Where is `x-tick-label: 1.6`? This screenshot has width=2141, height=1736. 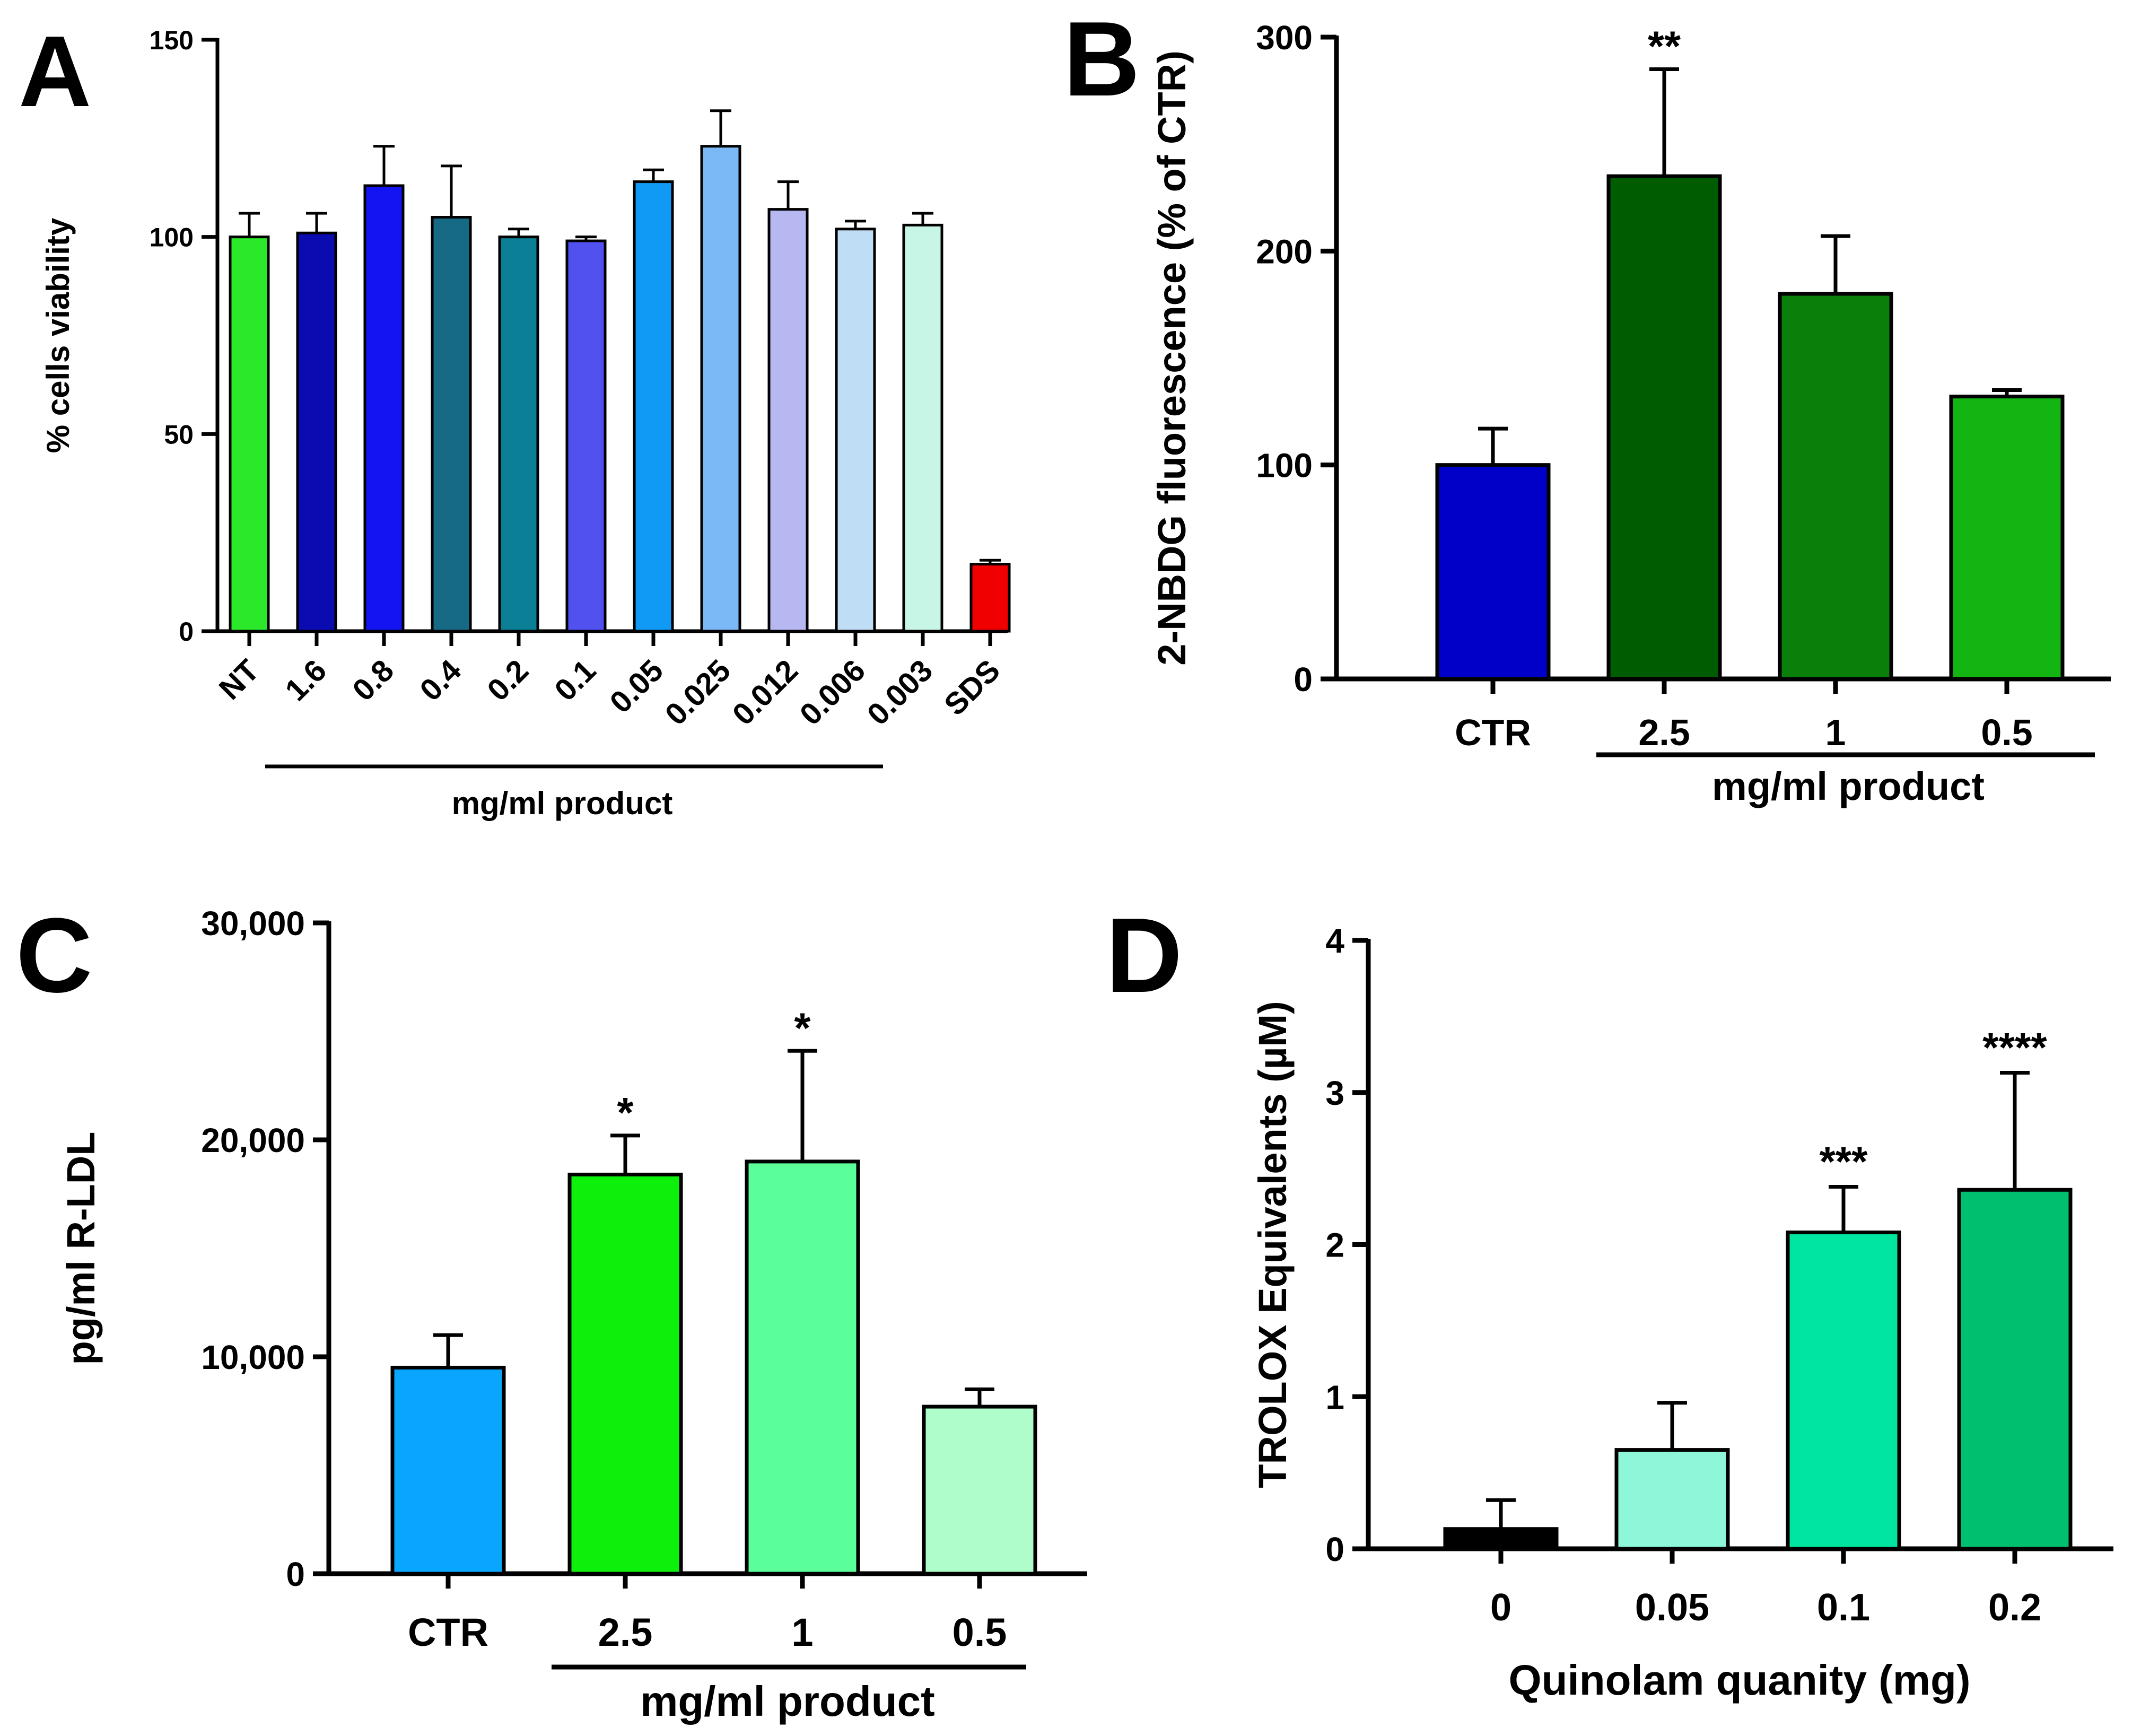
x-tick-label: 1.6 is located at coordinates (306, 680).